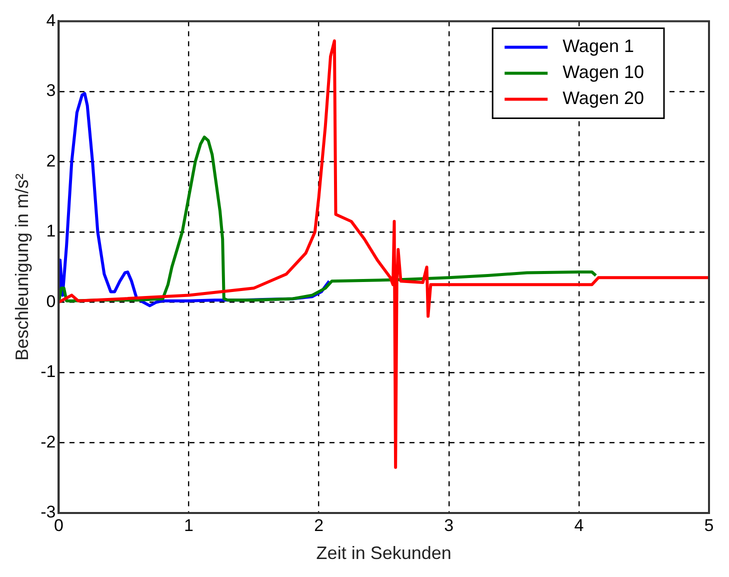 This screenshot has width=729, height=577. What do you see at coordinates (709, 525) in the screenshot?
I see `x-tick-label: 5` at bounding box center [709, 525].